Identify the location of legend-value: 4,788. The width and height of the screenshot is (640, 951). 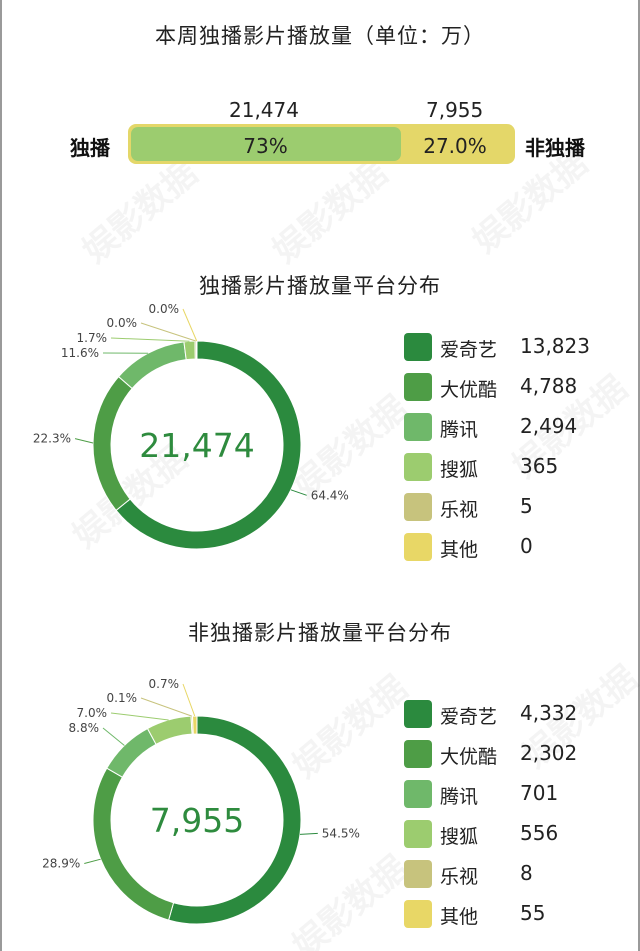
(549, 386).